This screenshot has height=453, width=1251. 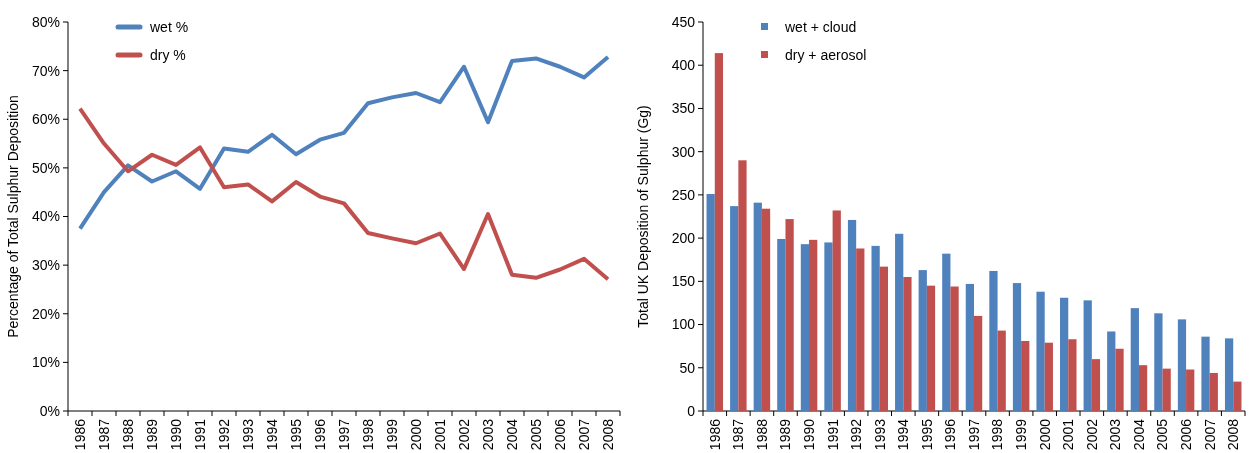 What do you see at coordinates (607, 434) in the screenshot?
I see `x-tick-label: 2008` at bounding box center [607, 434].